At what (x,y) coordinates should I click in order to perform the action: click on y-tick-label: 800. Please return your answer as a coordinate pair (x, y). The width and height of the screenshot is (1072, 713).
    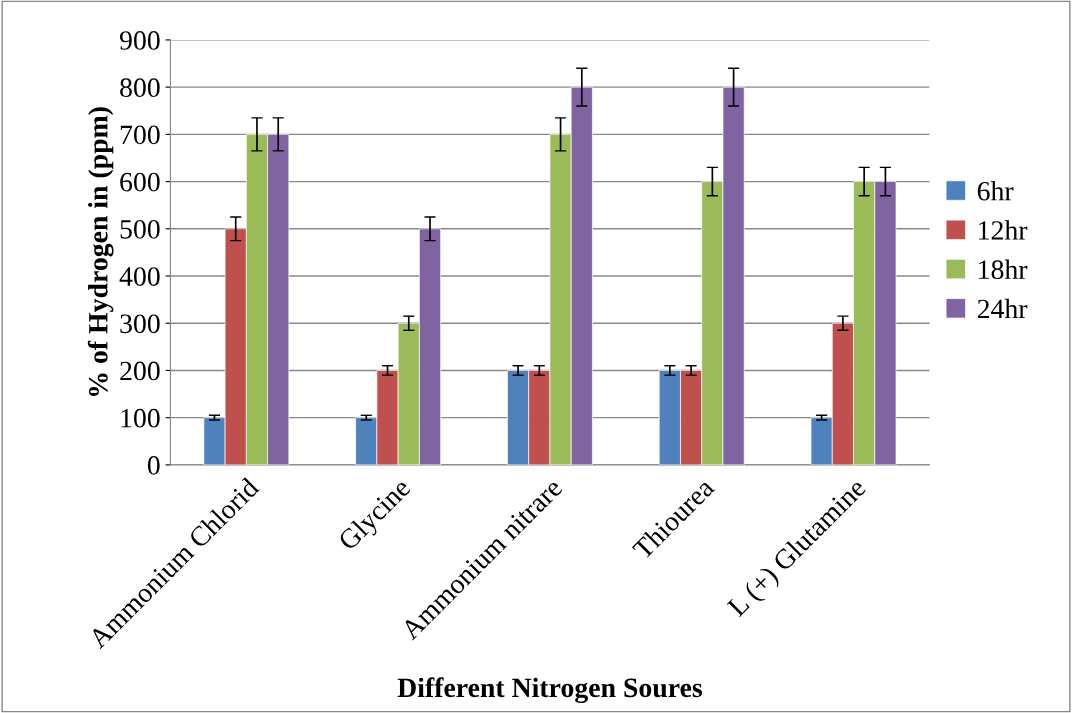
    Looking at the image, I should click on (140, 88).